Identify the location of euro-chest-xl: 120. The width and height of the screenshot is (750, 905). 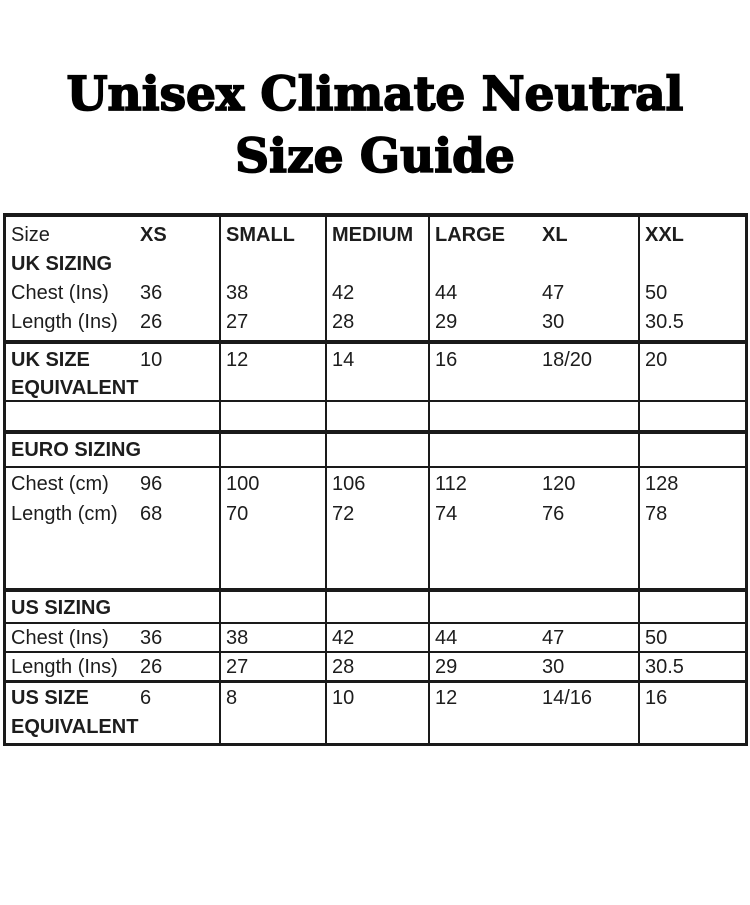
(559, 484).